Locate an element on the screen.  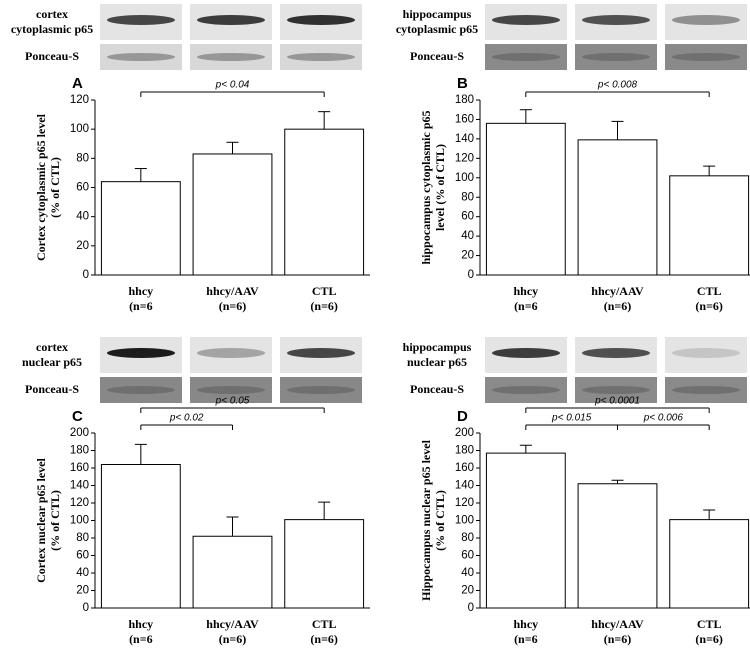
significance-label: p< 0.04 is located at coordinates (232, 85).